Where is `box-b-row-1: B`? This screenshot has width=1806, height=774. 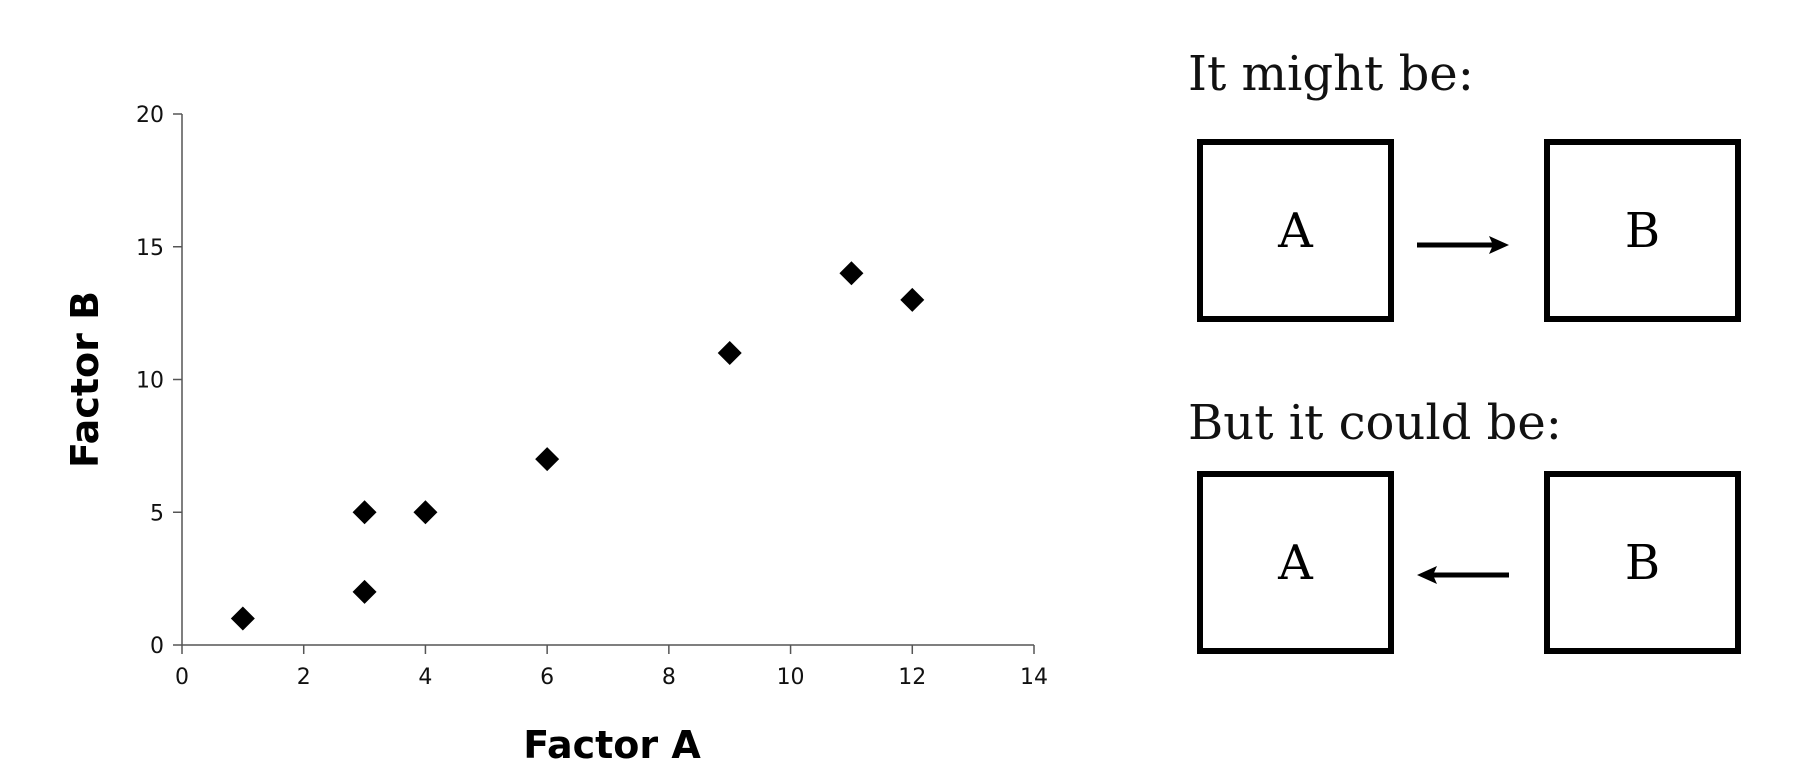 box-b-row-1: B is located at coordinates (1642, 230).